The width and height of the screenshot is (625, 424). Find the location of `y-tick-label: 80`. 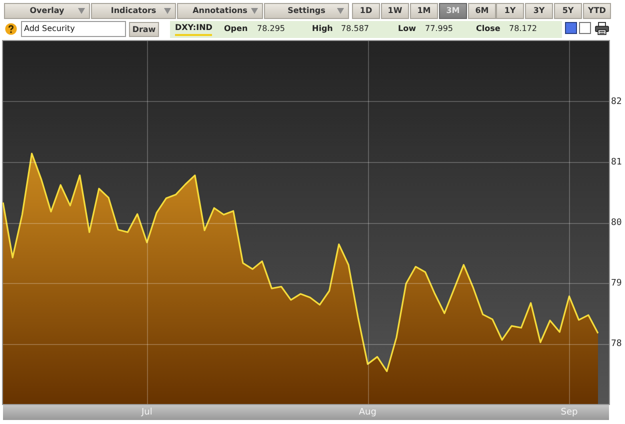

y-tick-label: 80 is located at coordinates (616, 223).